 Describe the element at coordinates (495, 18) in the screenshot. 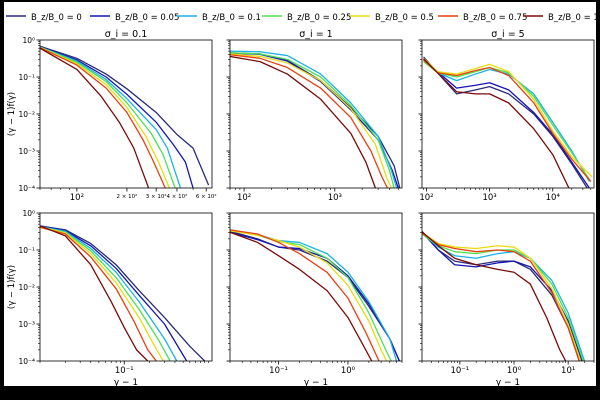

I see `legend-label-5: B_z/B_0 = 0.75` at that location.